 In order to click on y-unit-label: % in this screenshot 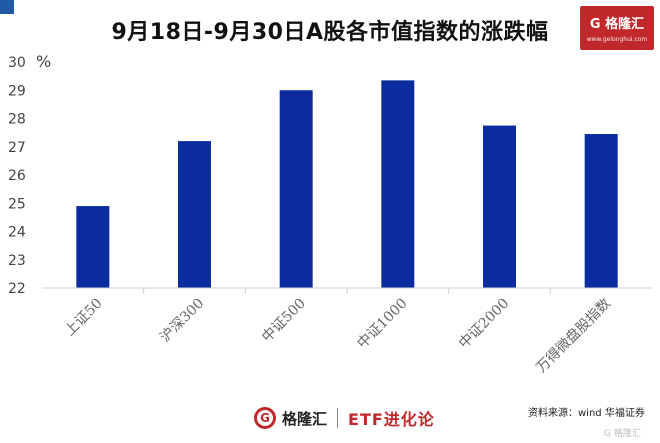, I will do `click(43, 61)`.